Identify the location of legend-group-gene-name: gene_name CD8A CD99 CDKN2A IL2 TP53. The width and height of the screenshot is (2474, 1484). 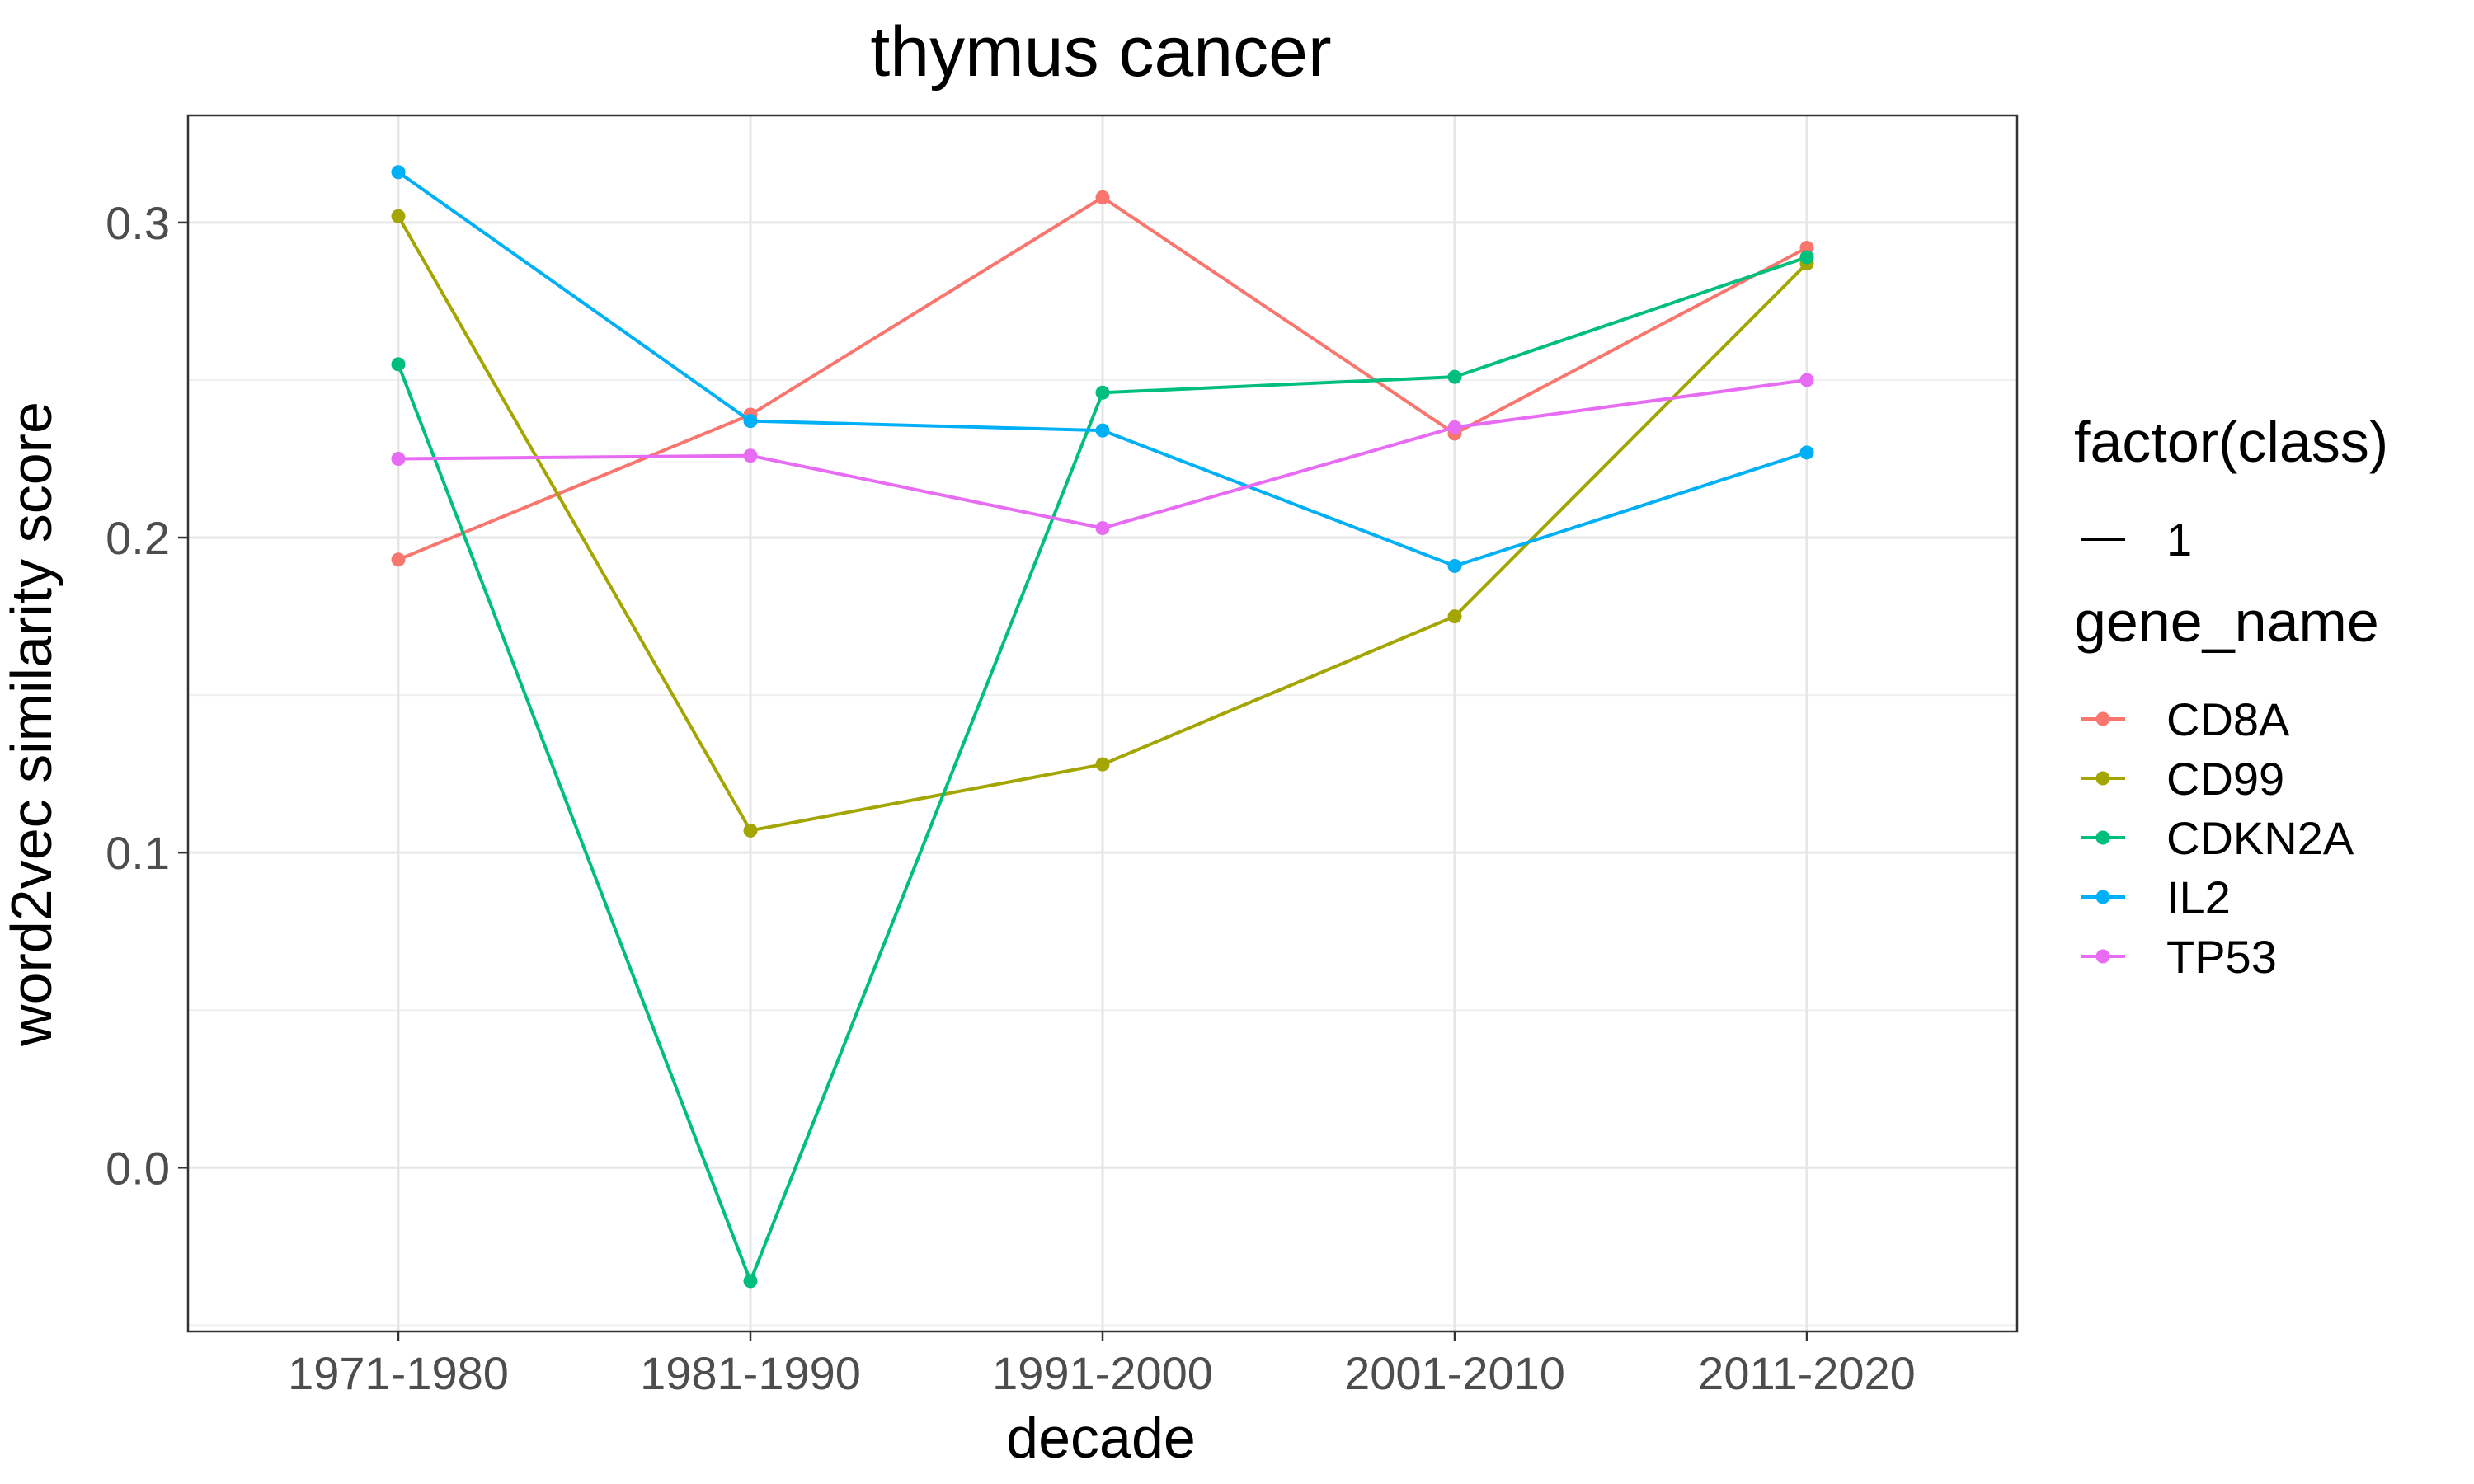
(2226, 786).